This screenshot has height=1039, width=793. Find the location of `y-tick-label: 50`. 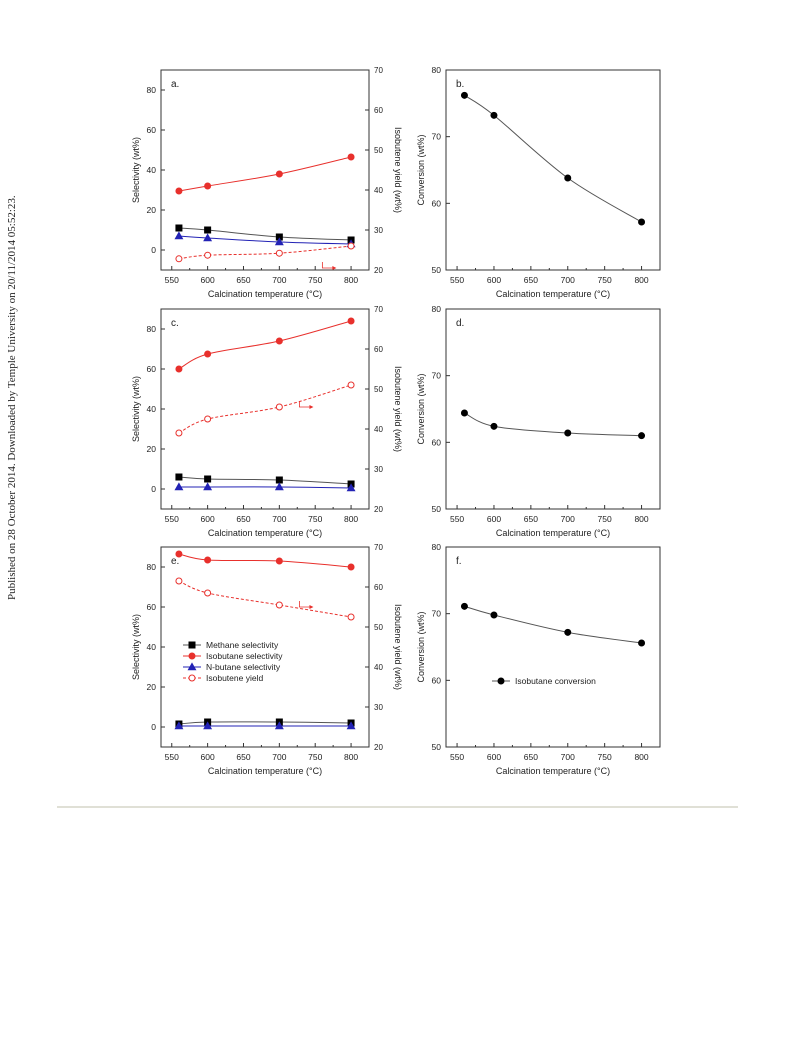

y-tick-label: 50 is located at coordinates (437, 509).